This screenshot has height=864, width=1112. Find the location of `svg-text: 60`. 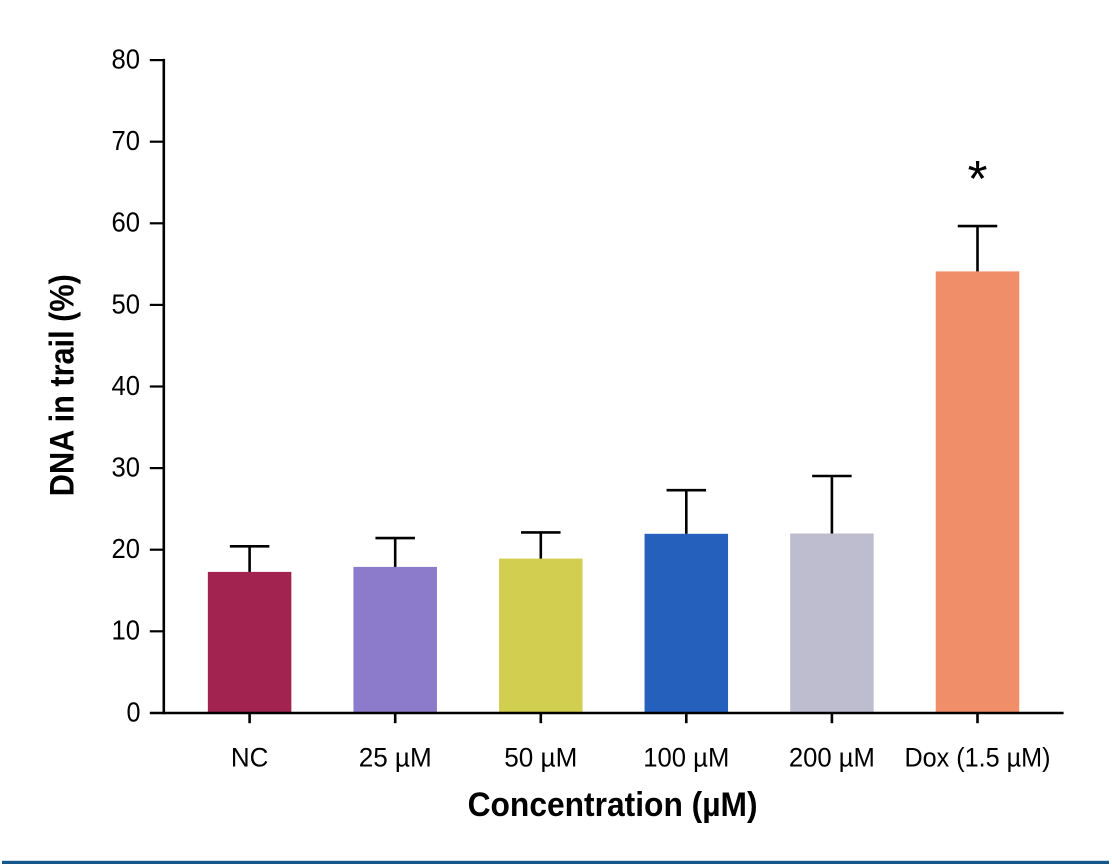

svg-text: 60 is located at coordinates (126, 222).